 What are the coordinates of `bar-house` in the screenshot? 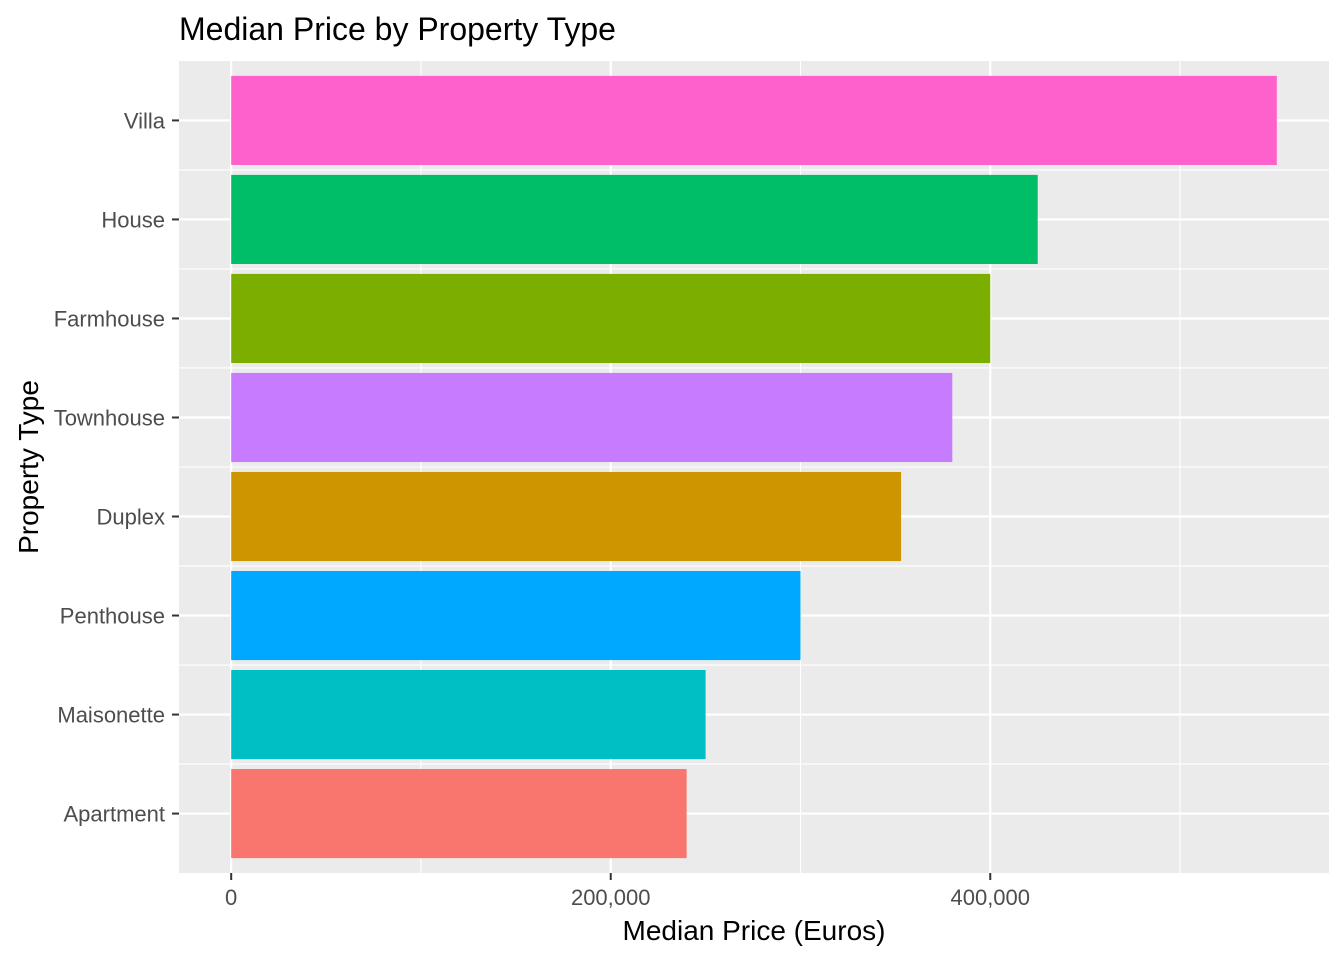 It's located at (634, 219).